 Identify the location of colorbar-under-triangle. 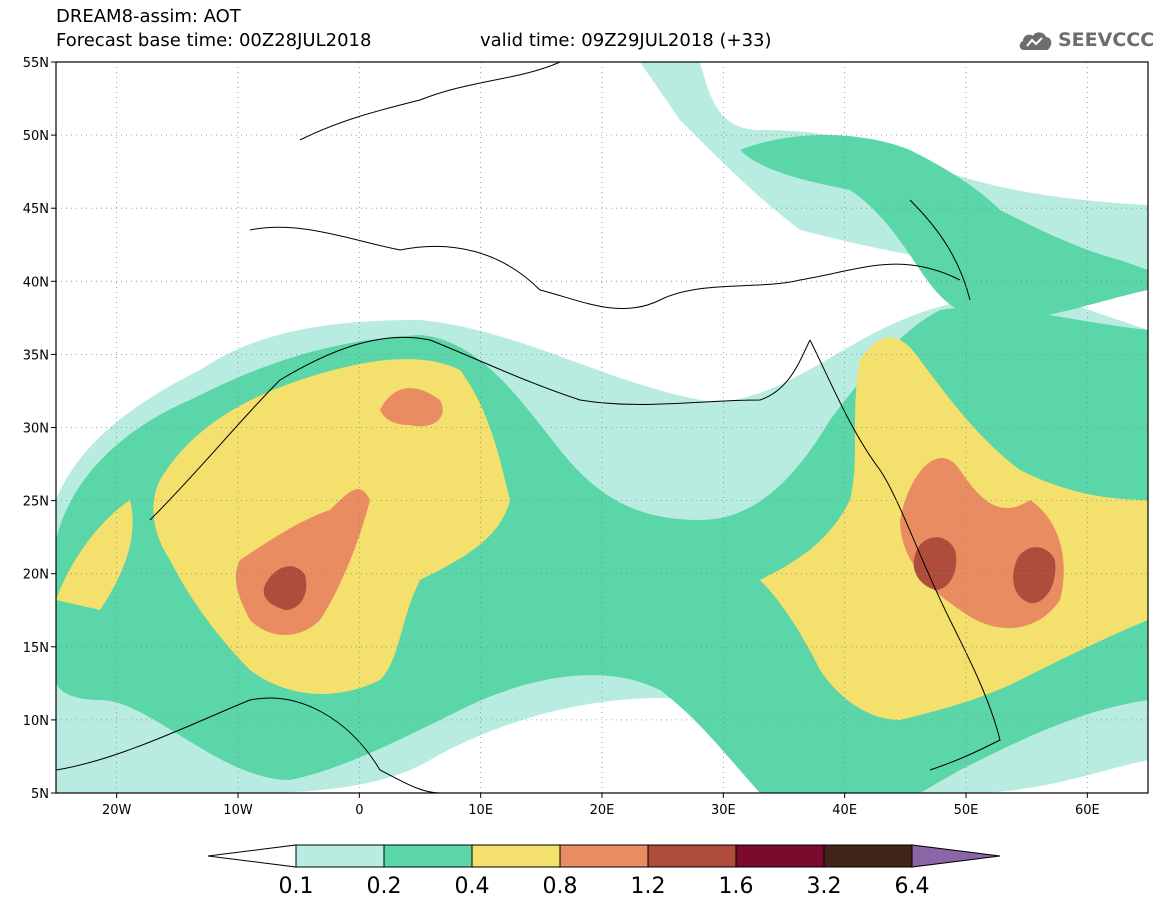
(252, 856).